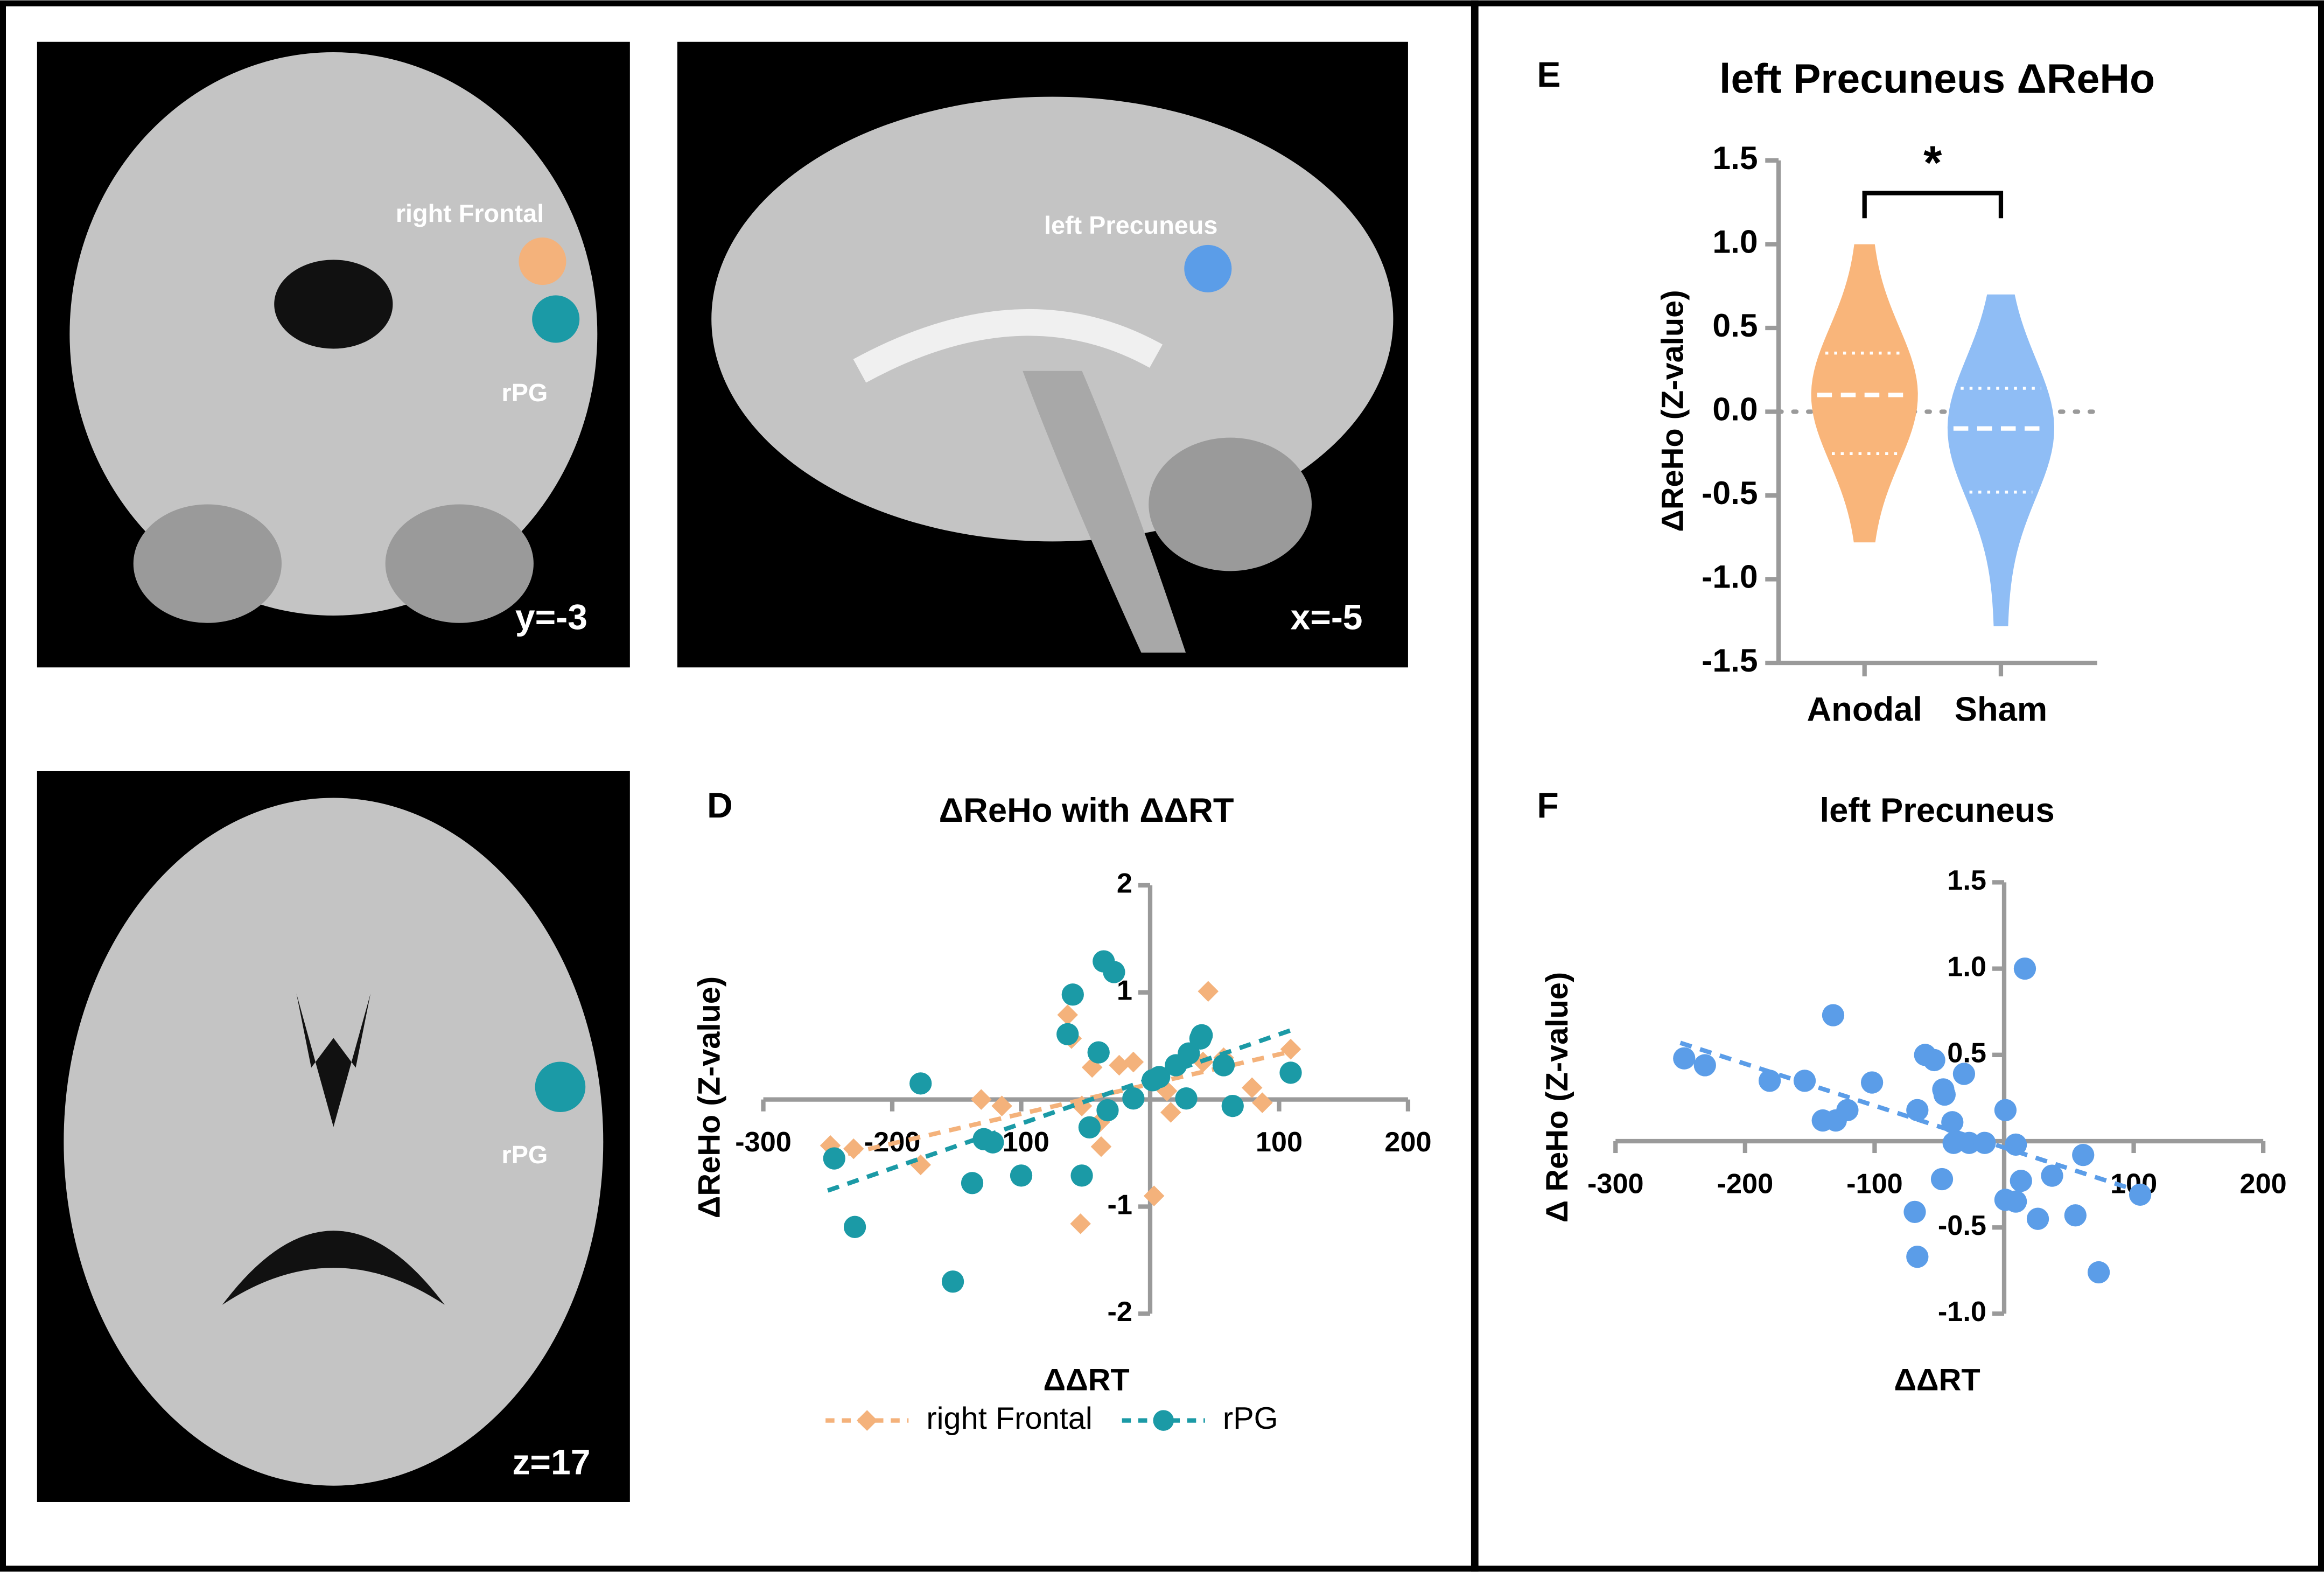 The image size is (2324, 1572). I want to click on region-label: right Frontal, so click(470, 213).